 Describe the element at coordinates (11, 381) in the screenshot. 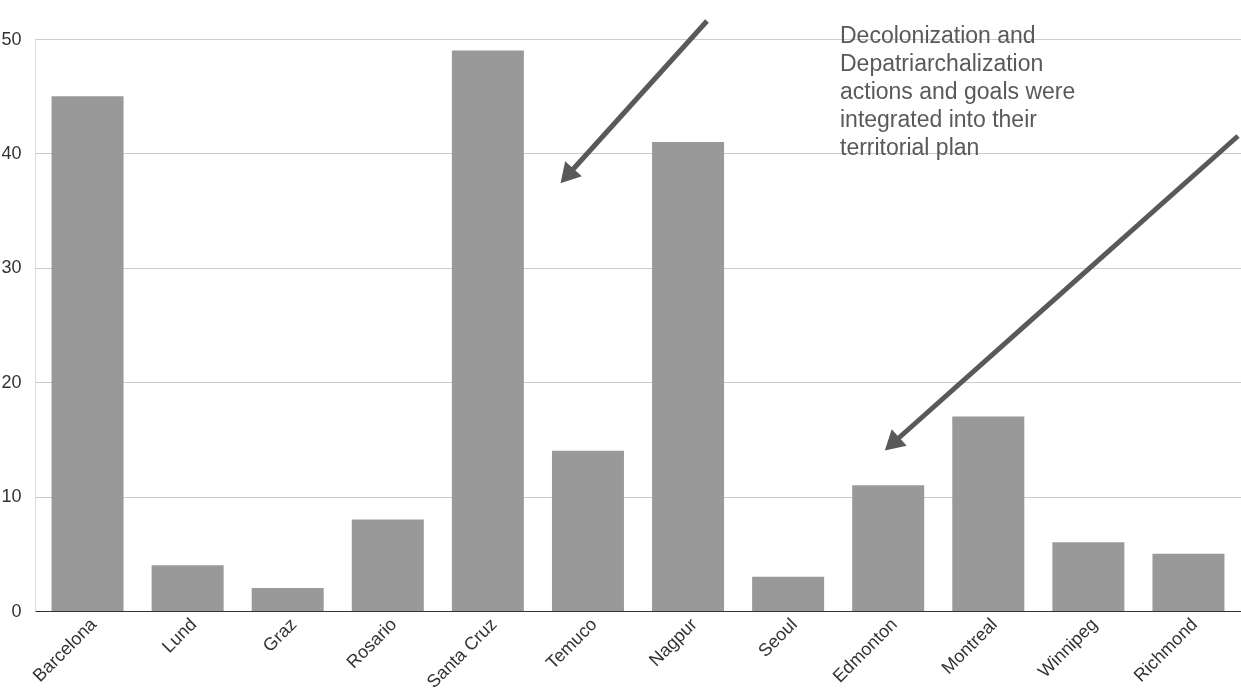

I see `y-tick-label: 20` at that location.